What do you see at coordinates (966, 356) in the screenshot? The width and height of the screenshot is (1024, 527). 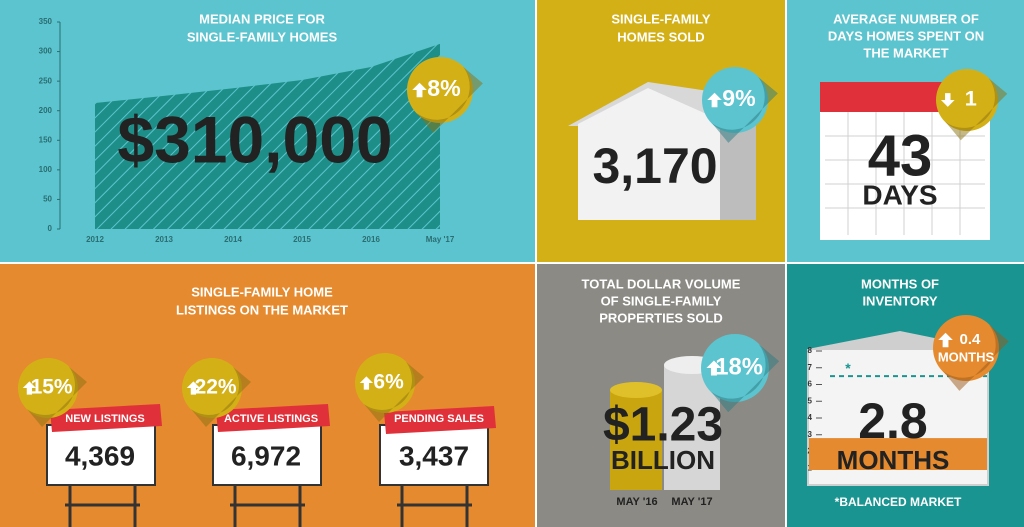 I see `badge-unit: MONTHS` at bounding box center [966, 356].